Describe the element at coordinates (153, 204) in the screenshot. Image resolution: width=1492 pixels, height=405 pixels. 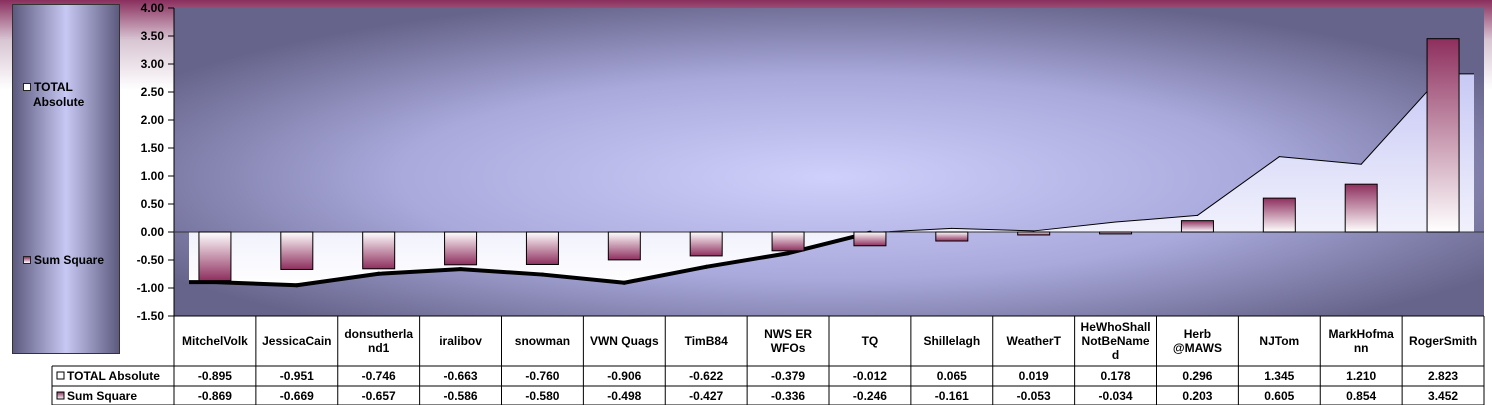
I see `y-tick-label: 0.50` at that location.